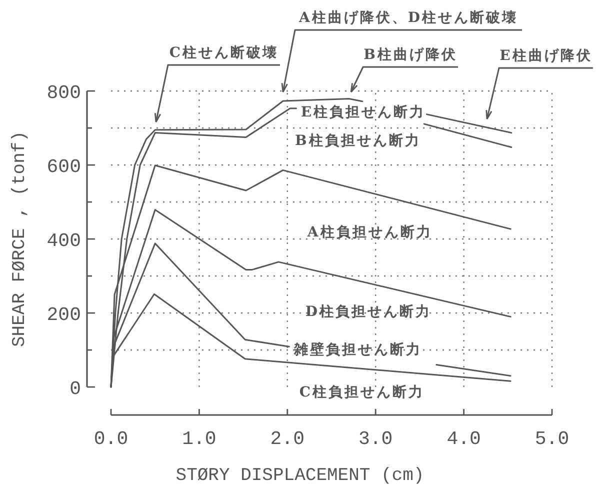 The image size is (613, 490). What do you see at coordinates (111, 439) in the screenshot?
I see `x-tick-label: 0.0` at bounding box center [111, 439].